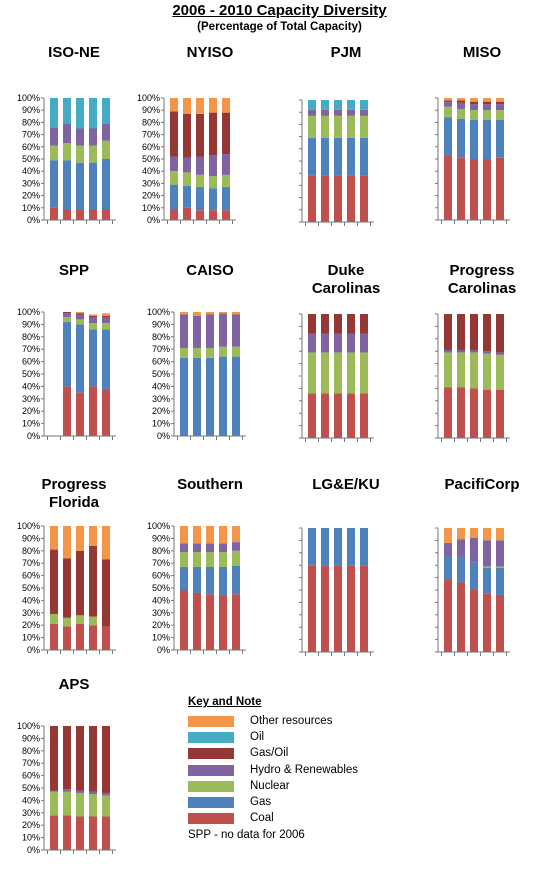  What do you see at coordinates (31, 576) in the screenshot?
I see `y-tick-label: 60%` at bounding box center [31, 576].